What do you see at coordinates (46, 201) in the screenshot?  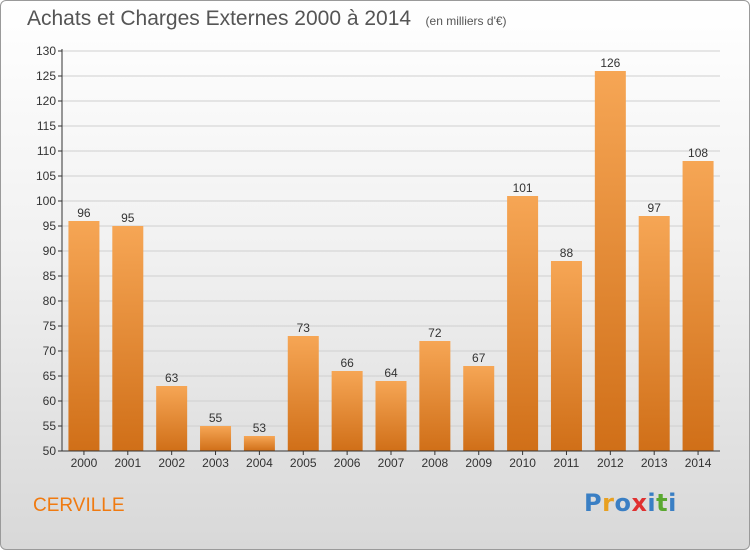 I see `y-tick-label: 100` at bounding box center [46, 201].